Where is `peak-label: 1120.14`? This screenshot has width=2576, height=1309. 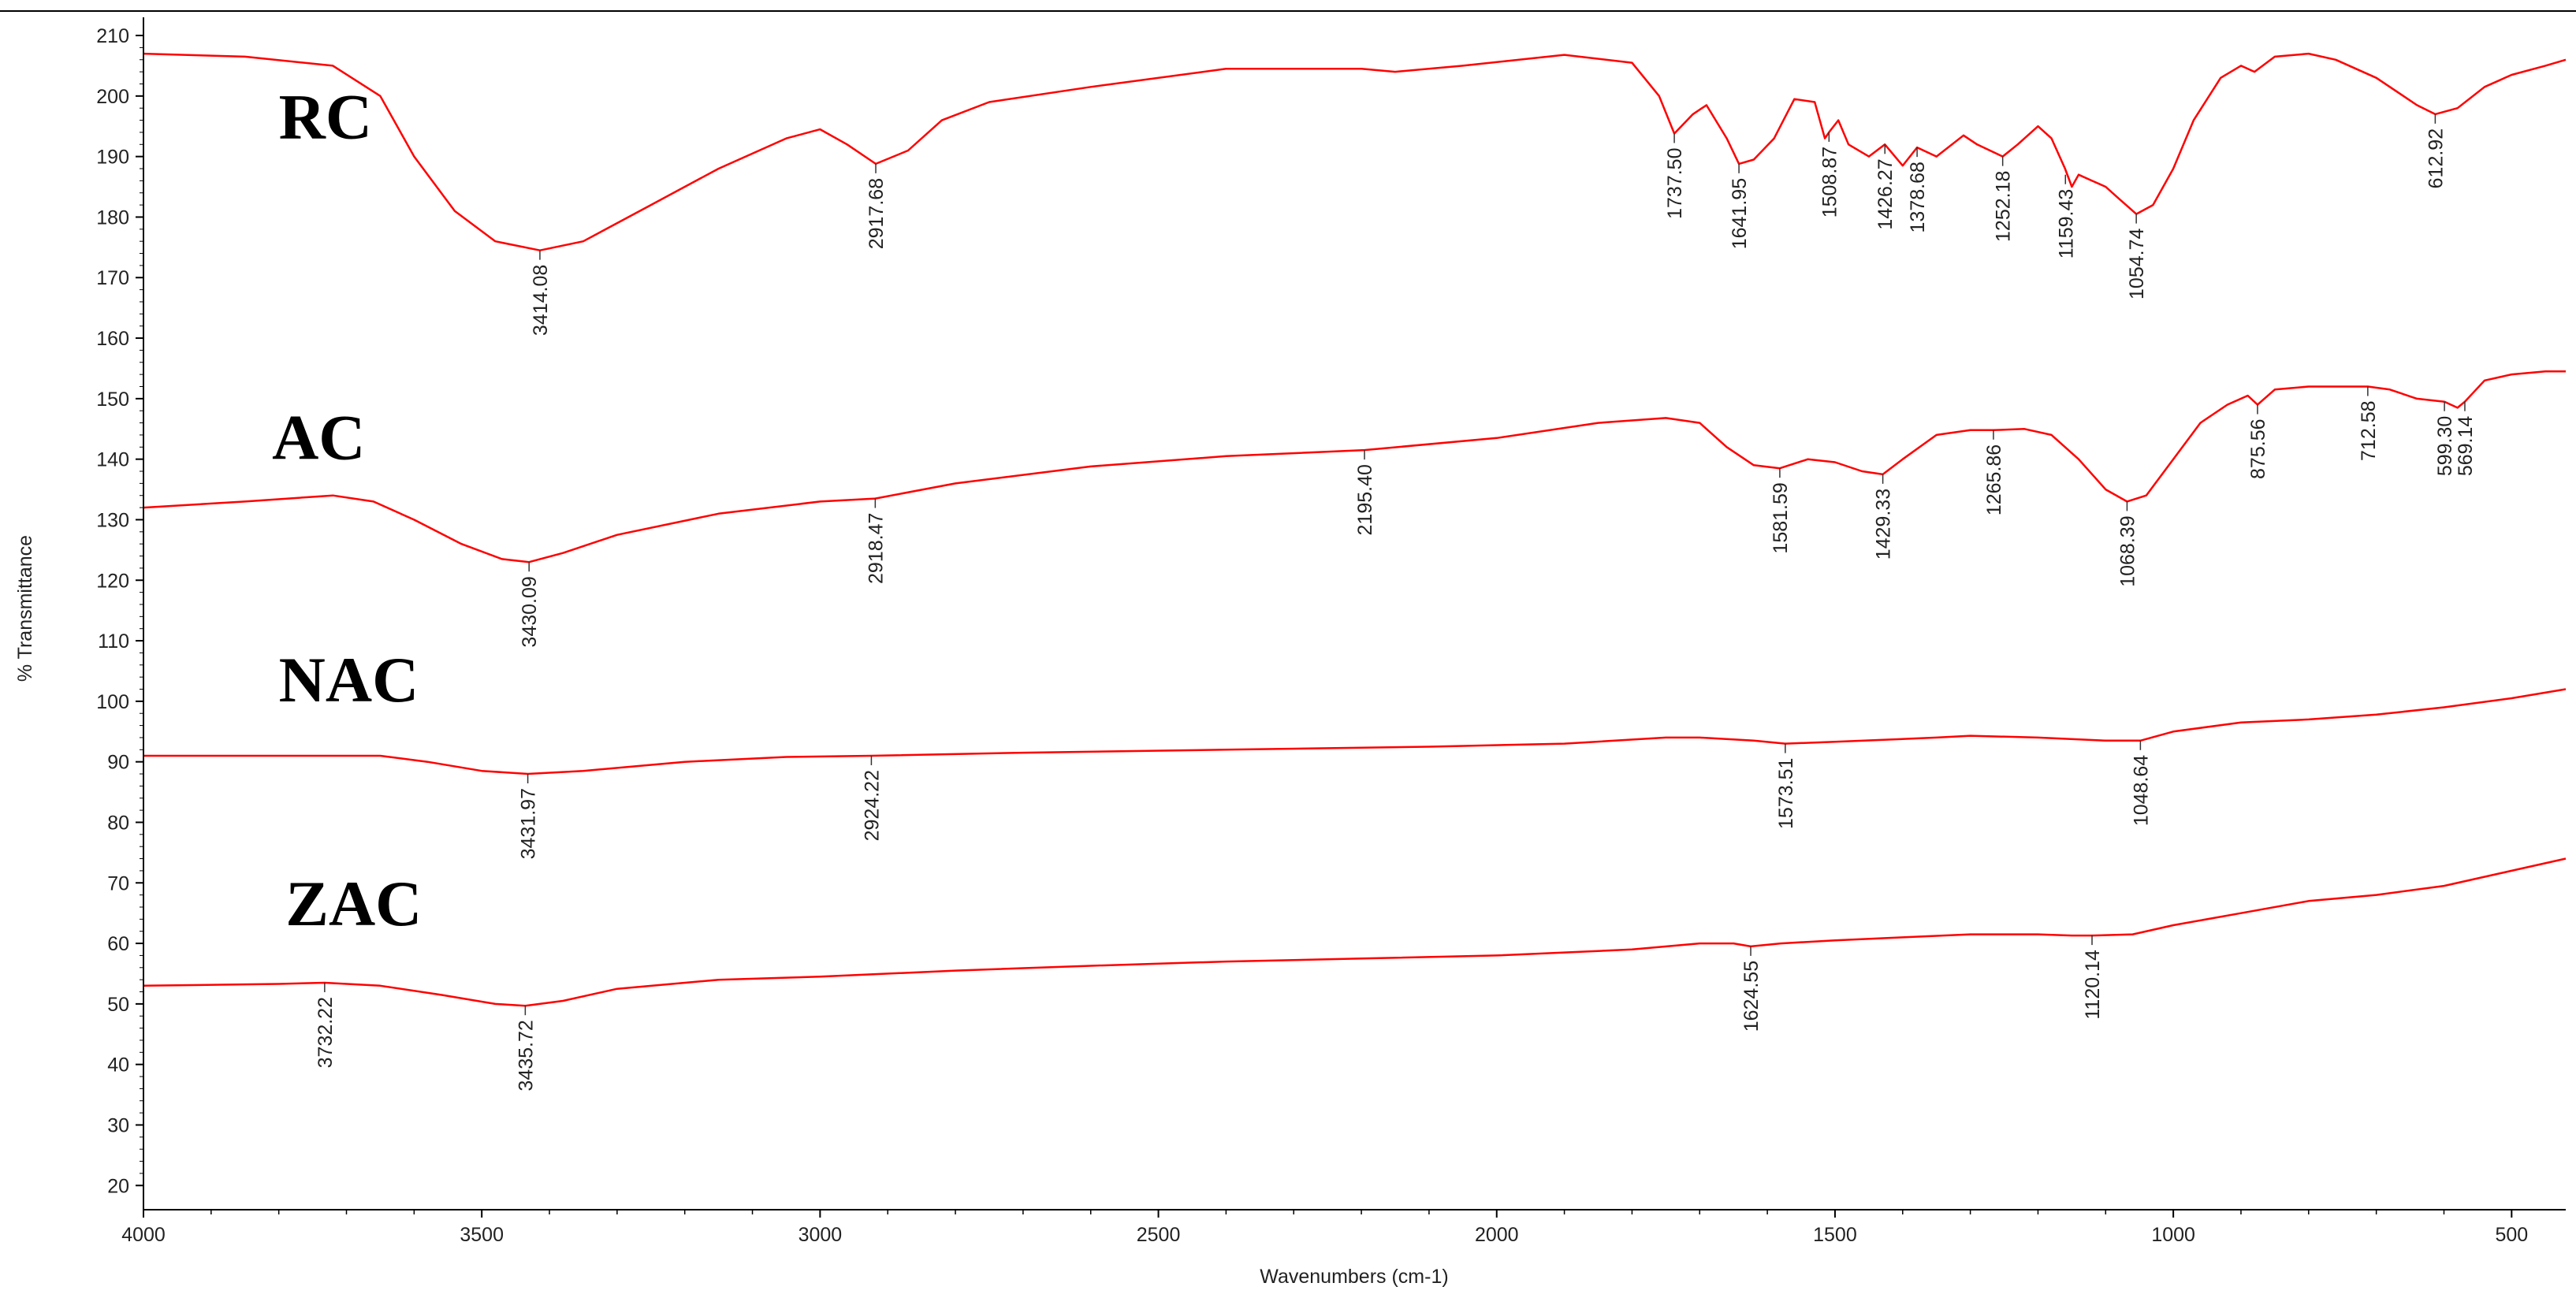
peak-label: 1120.14 is located at coordinates (2093, 985).